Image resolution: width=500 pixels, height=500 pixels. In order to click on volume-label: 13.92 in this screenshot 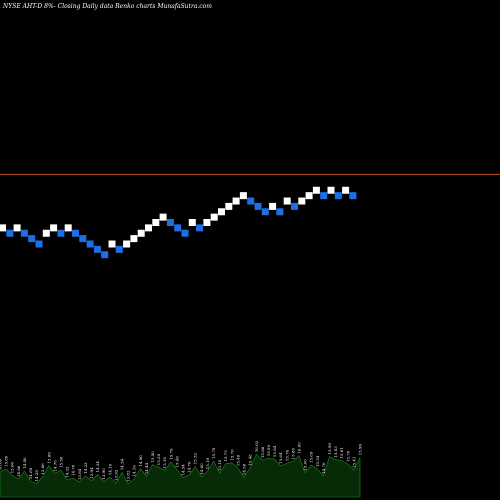, I will do `click(115, 475)`.